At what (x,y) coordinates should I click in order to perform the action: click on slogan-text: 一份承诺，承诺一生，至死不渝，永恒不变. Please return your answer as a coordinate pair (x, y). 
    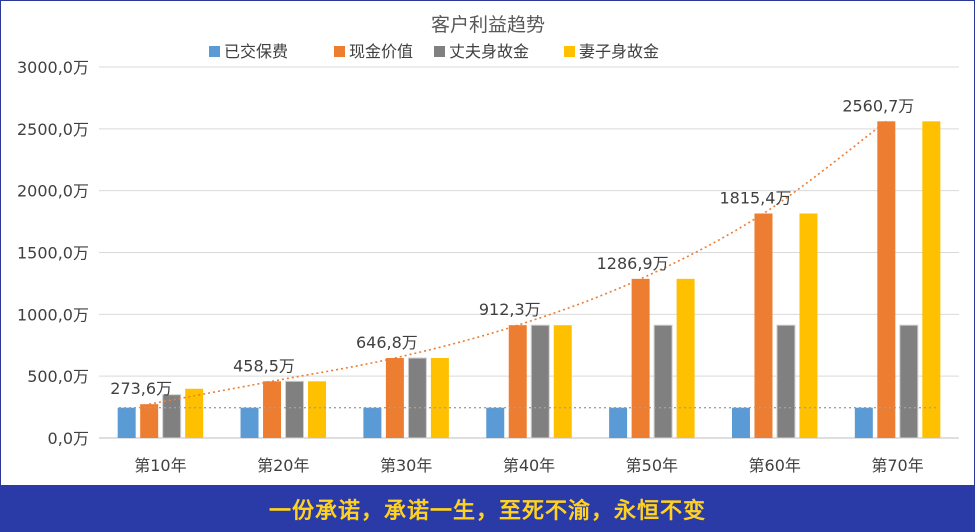
    Looking at the image, I should click on (487, 511).